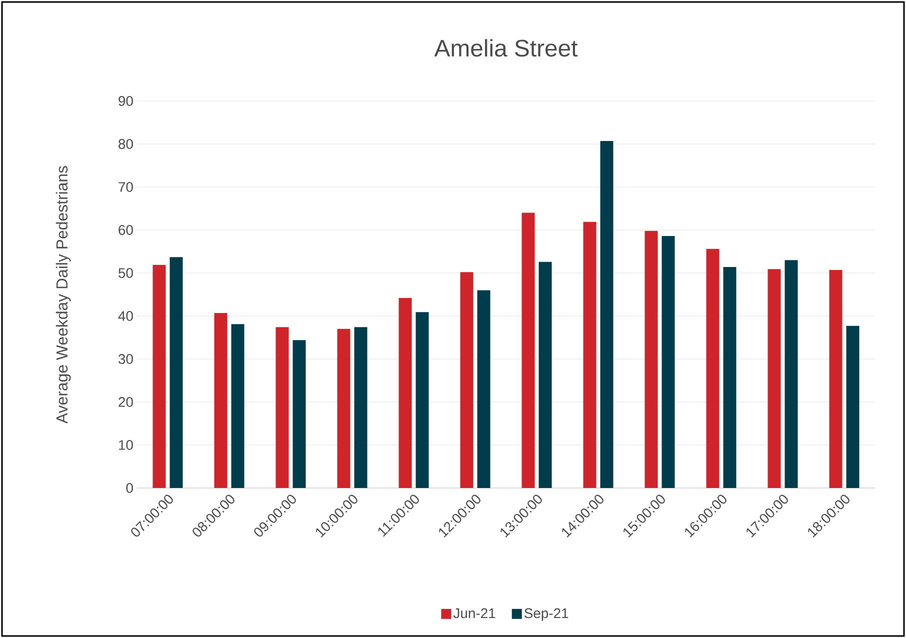 Image resolution: width=906 pixels, height=638 pixels. What do you see at coordinates (506, 48) in the screenshot?
I see `chart-title: Amelia Street` at bounding box center [506, 48].